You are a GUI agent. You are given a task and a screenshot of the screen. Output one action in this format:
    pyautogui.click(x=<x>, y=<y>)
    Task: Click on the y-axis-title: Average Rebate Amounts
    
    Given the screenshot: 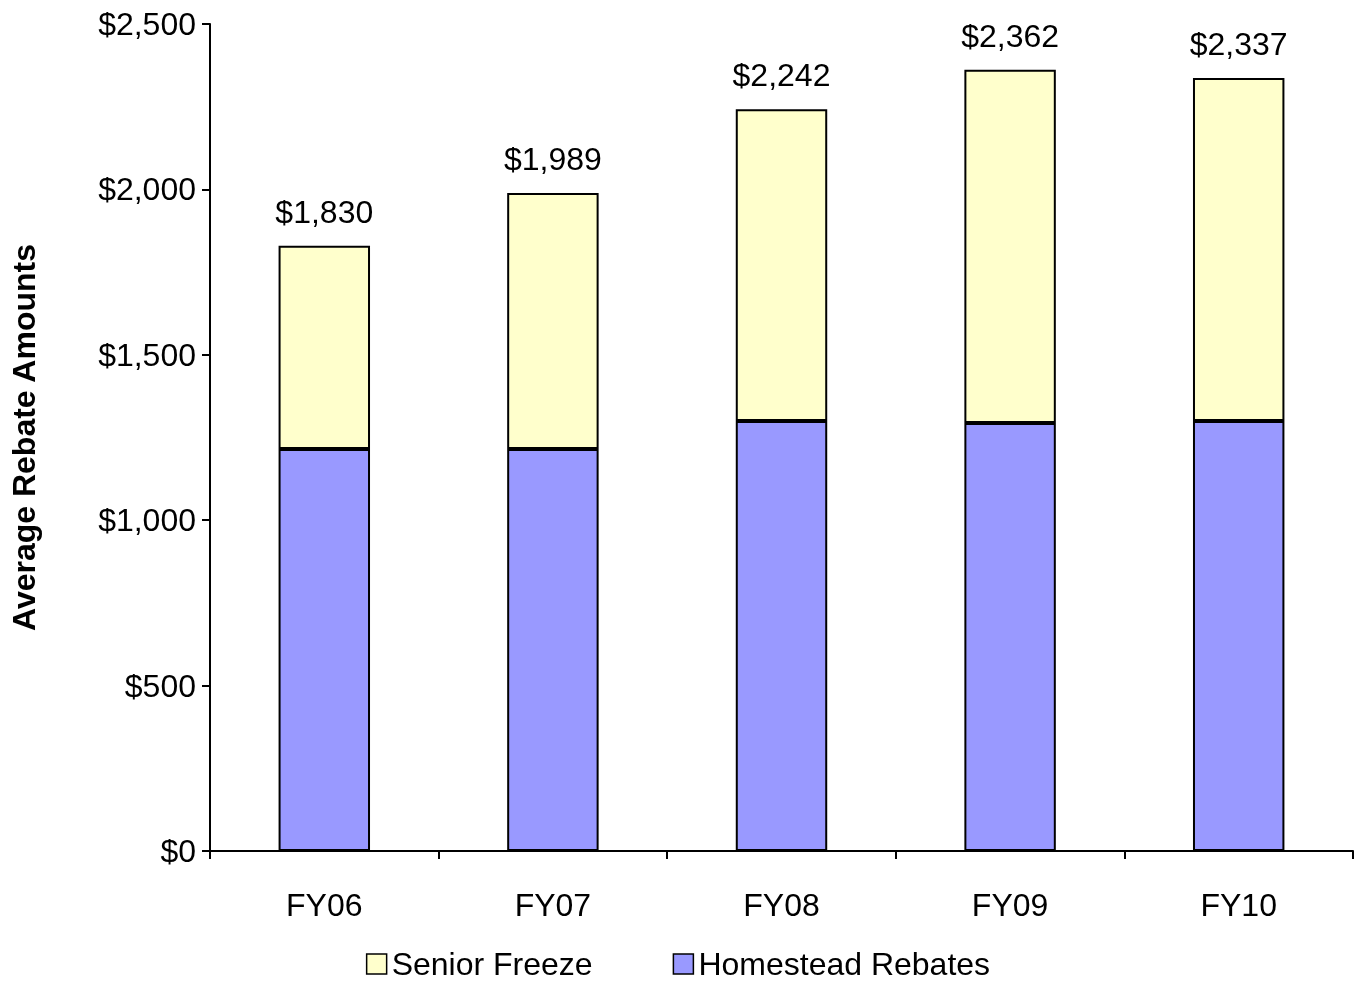 What is the action you would take?
    pyautogui.click(x=24, y=437)
    